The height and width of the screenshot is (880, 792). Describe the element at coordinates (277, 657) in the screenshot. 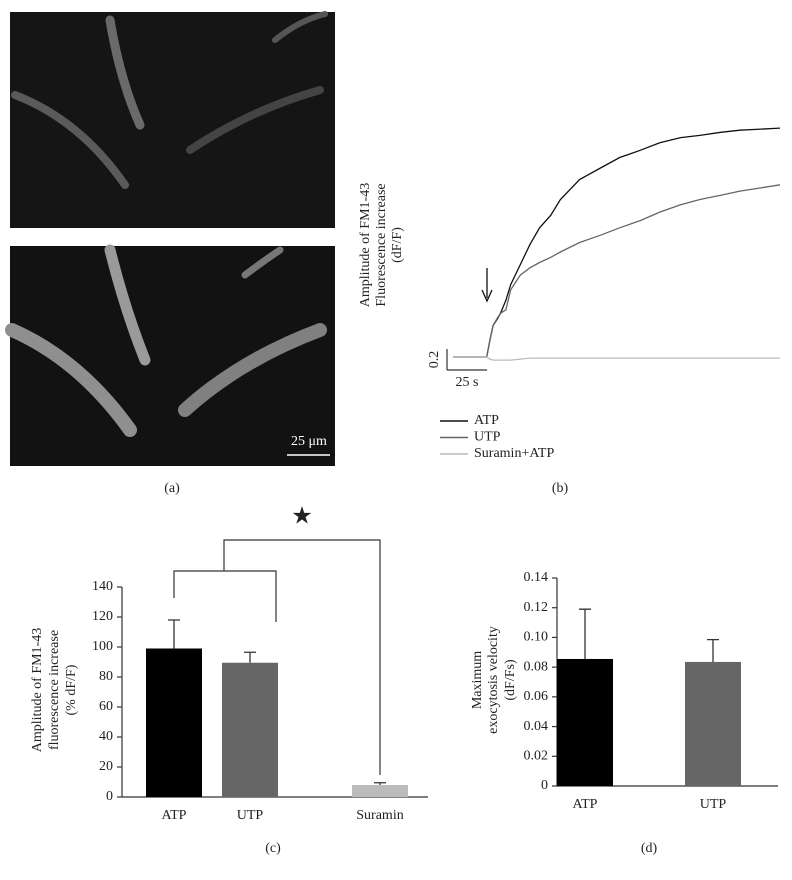

I see `significance-brackets` at that location.